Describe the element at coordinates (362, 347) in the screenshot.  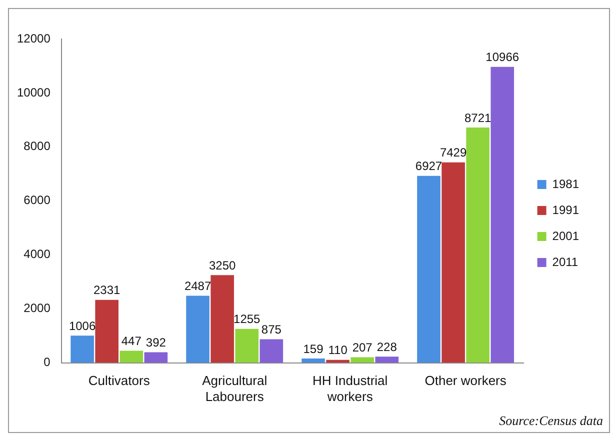
I see `data-label: 207` at that location.